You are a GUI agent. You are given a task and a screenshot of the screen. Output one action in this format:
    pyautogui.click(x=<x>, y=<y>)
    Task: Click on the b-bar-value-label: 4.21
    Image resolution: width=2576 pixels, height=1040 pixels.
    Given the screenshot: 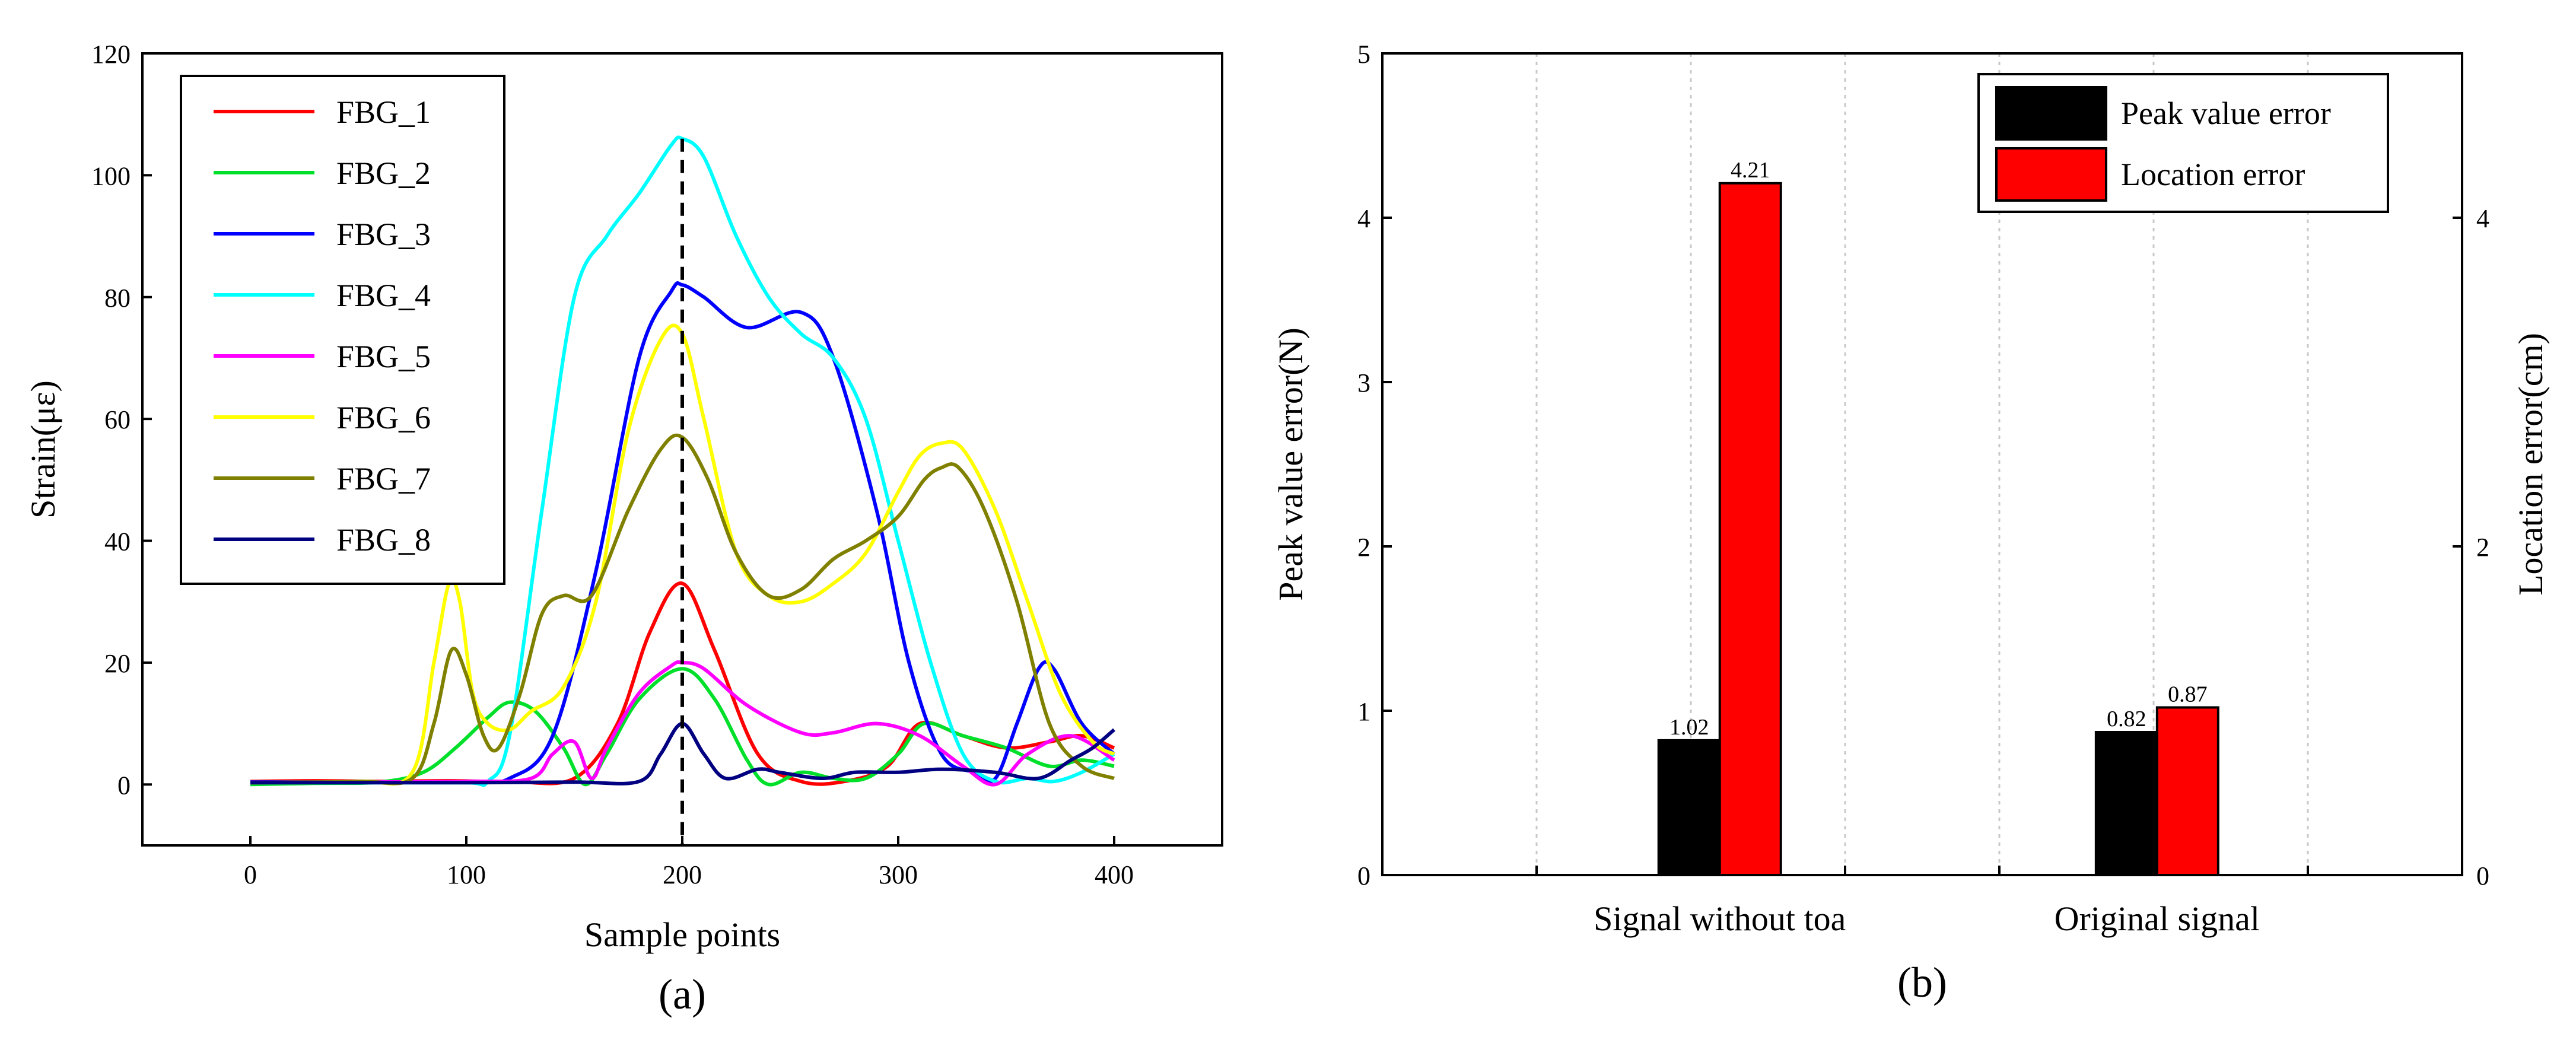 What is the action you would take?
    pyautogui.click(x=1750, y=170)
    